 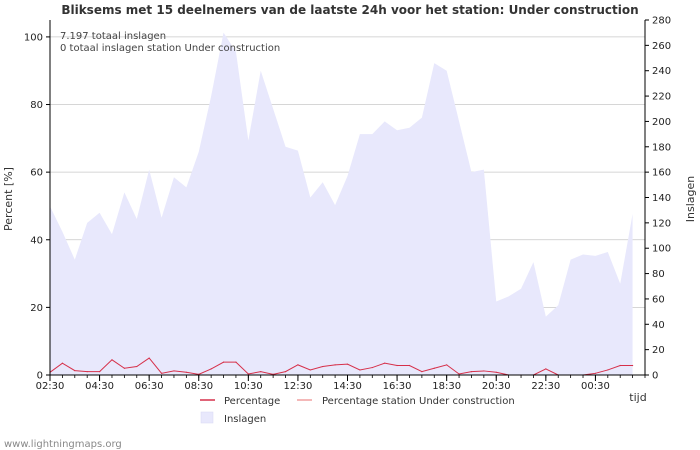 What do you see at coordinates (661, 249) in the screenshot?
I see `y-right-tick-label-5: 100` at bounding box center [661, 249].